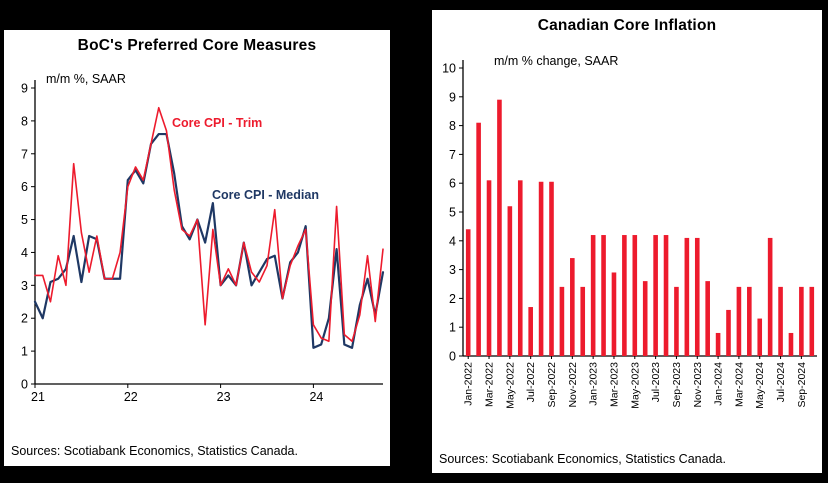 This screenshot has width=828, height=483. Describe the element at coordinates (760, 385) in the screenshot. I see `svg-text: May-2024` at that location.